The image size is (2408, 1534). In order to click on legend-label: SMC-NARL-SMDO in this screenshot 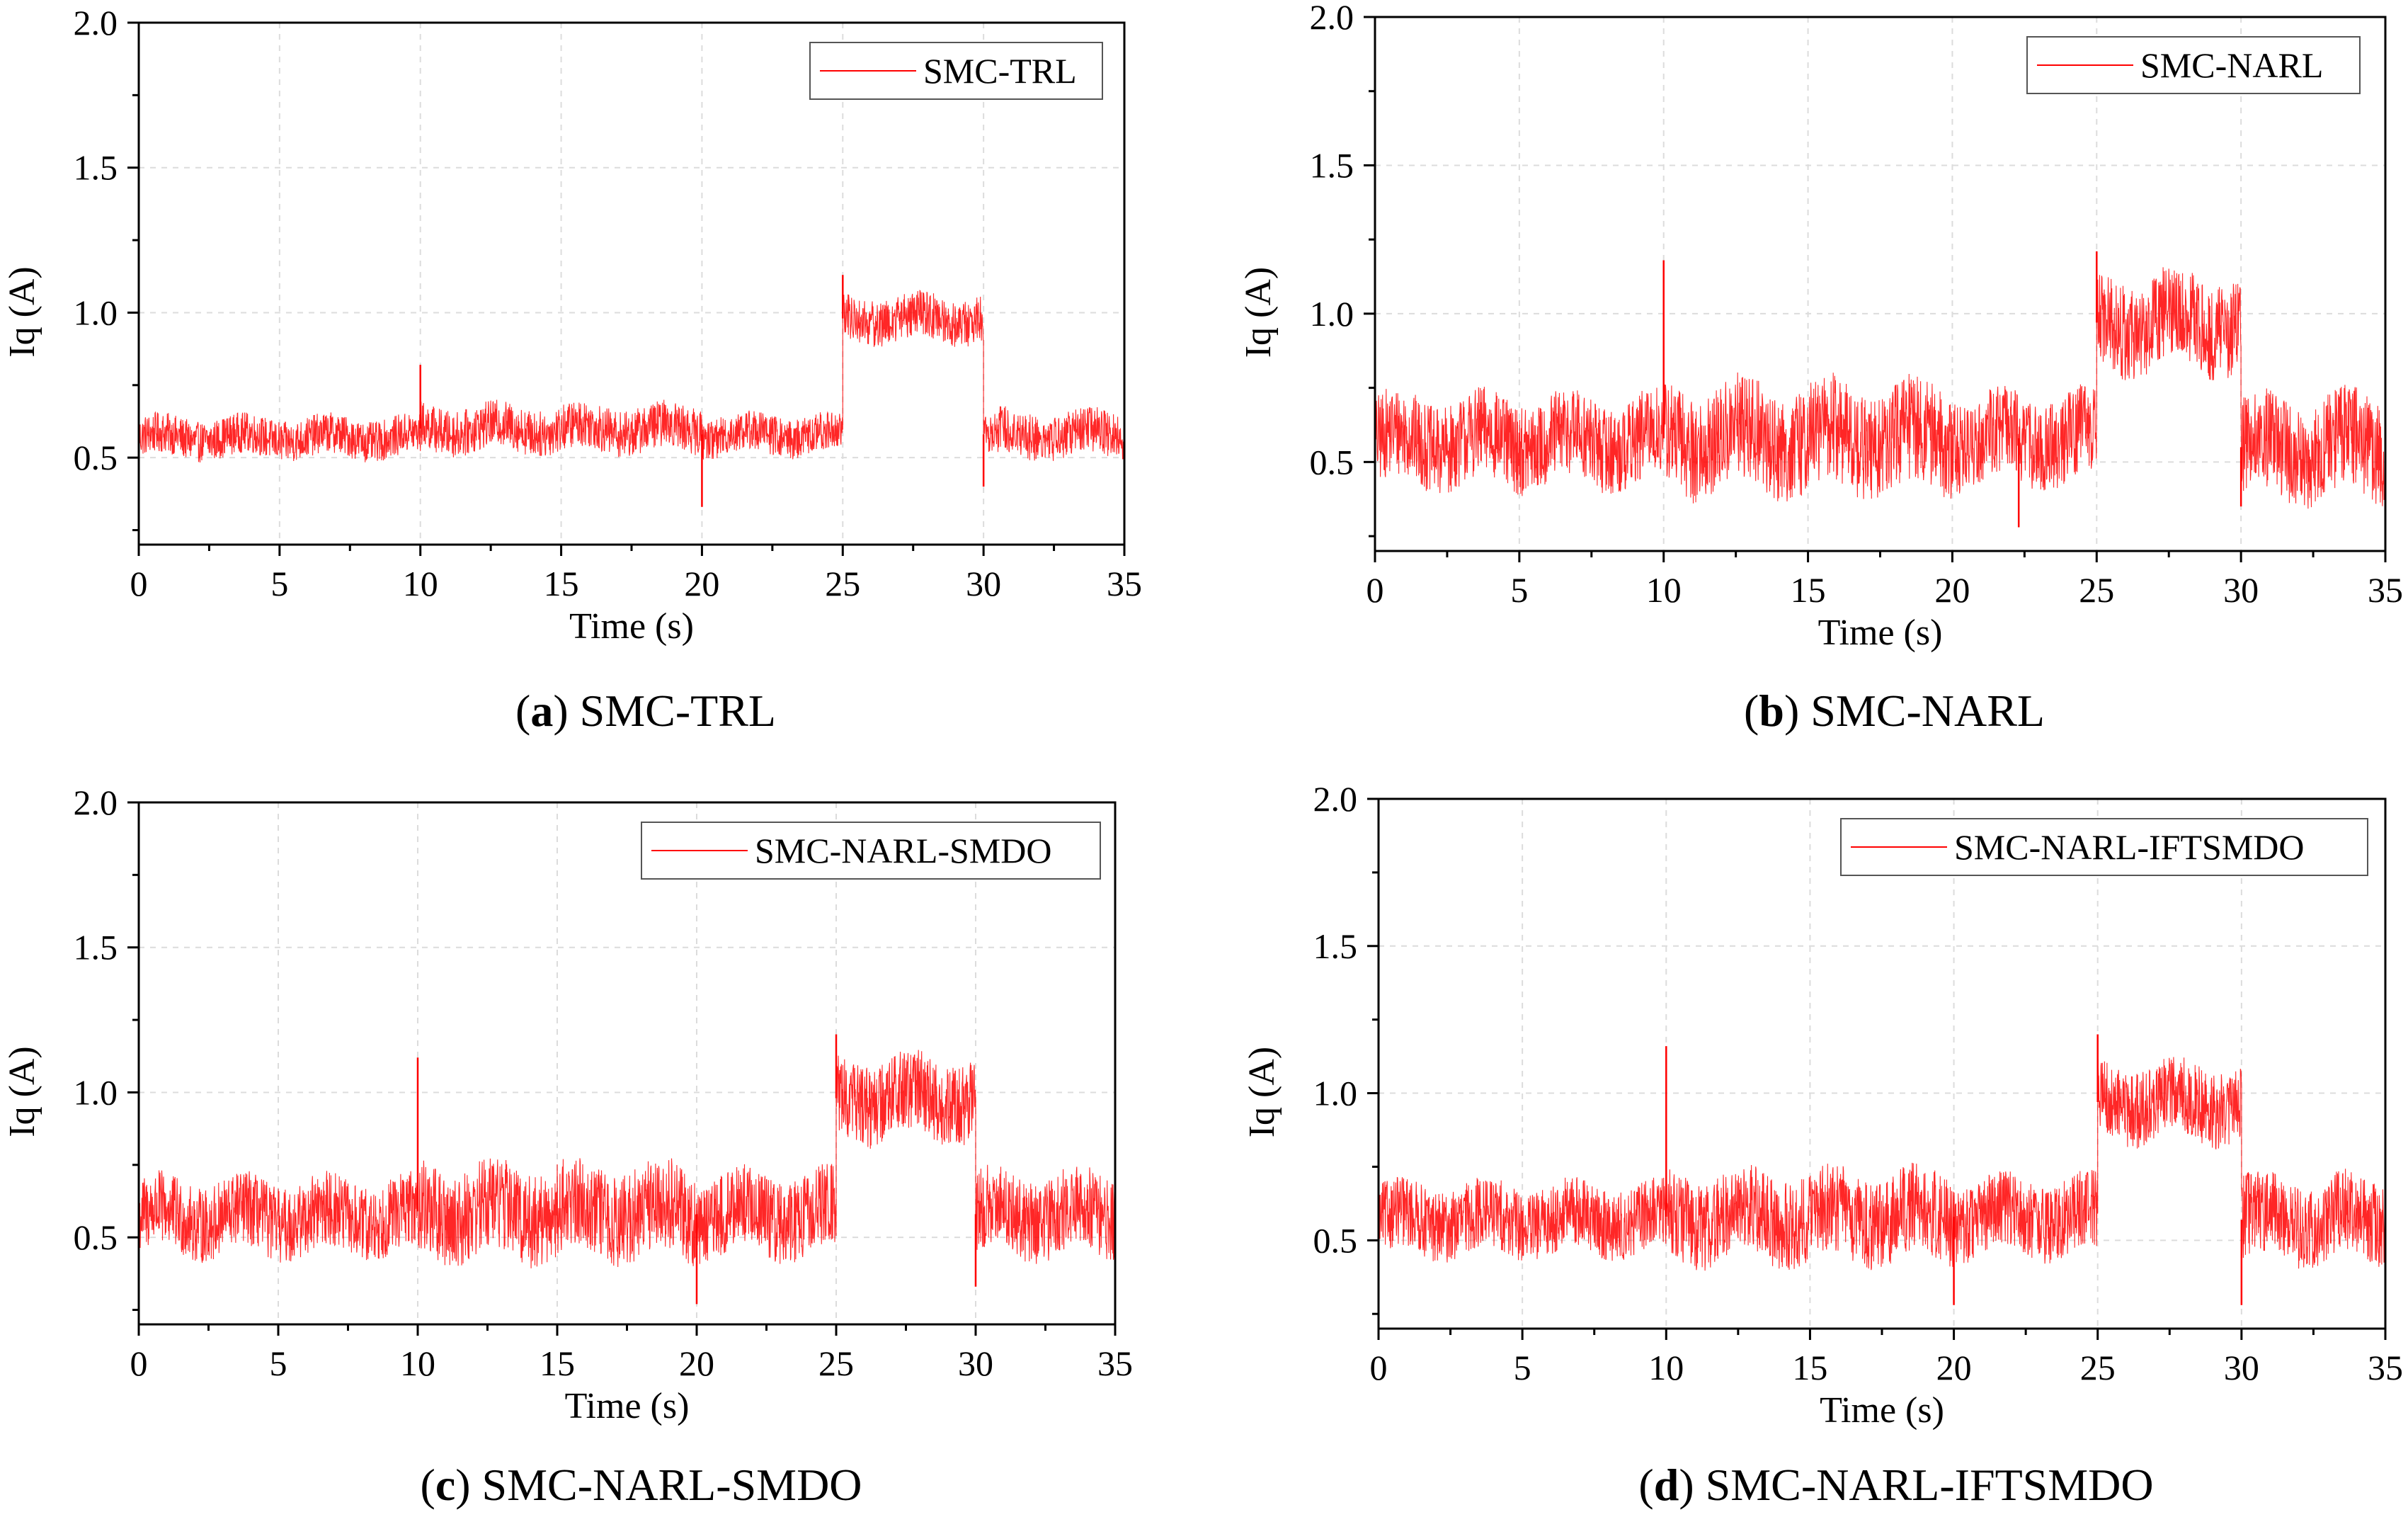, I will do `click(903, 850)`.